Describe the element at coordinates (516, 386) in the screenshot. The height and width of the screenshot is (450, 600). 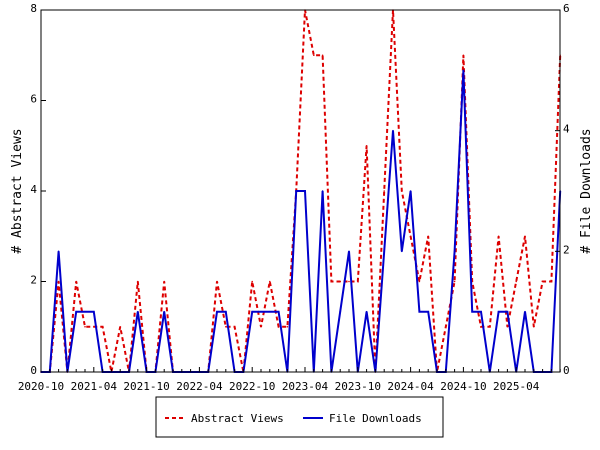
I see `x-tick-label: 2025-04` at that location.